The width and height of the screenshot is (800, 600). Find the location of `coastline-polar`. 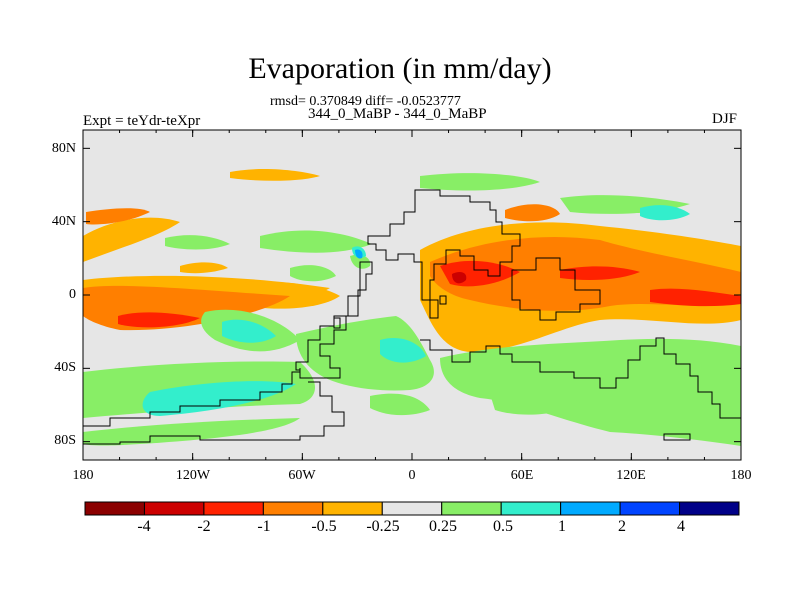

coastline-polar is located at coordinates (214, 406).